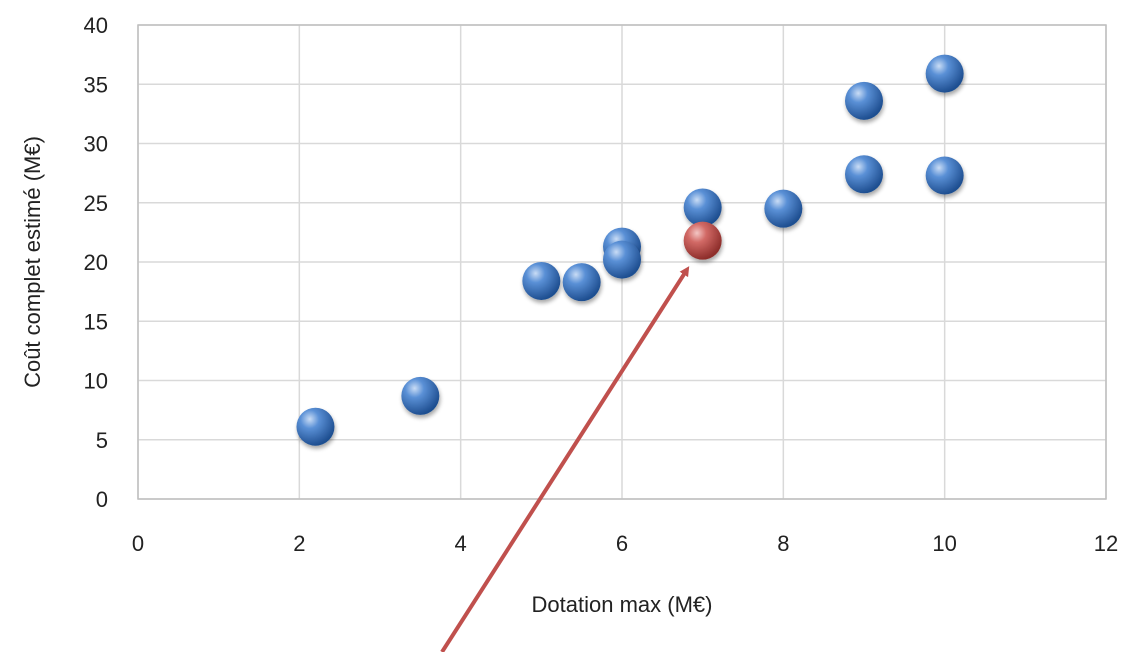  Describe the element at coordinates (1106, 543) in the screenshot. I see `x-tick-label: 12` at that location.